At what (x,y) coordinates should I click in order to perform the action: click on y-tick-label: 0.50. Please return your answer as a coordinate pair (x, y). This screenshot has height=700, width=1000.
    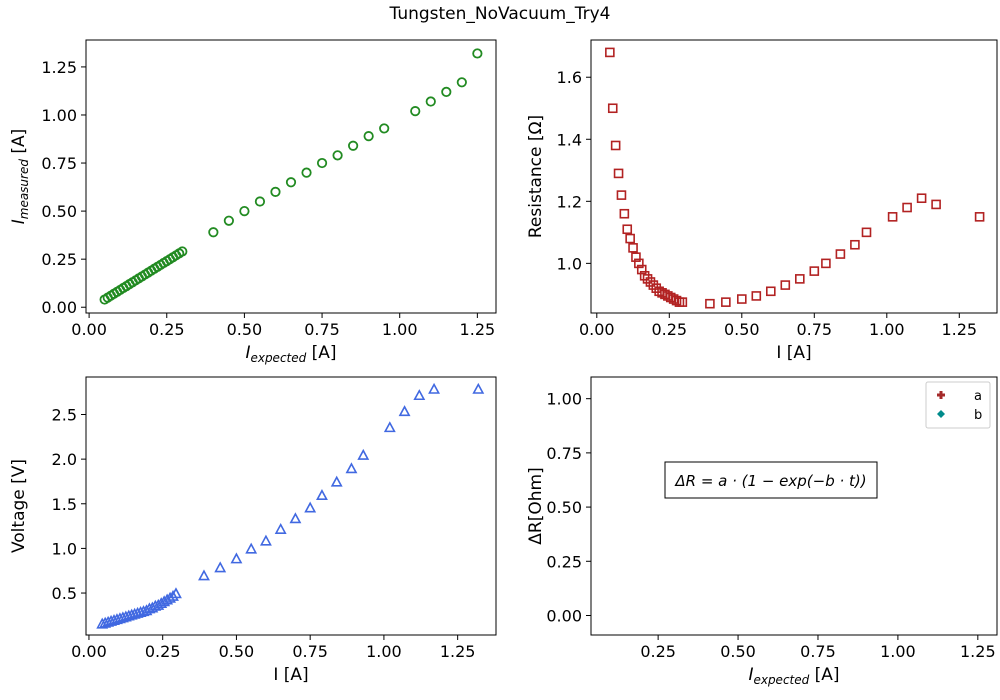
    Looking at the image, I should click on (59, 211).